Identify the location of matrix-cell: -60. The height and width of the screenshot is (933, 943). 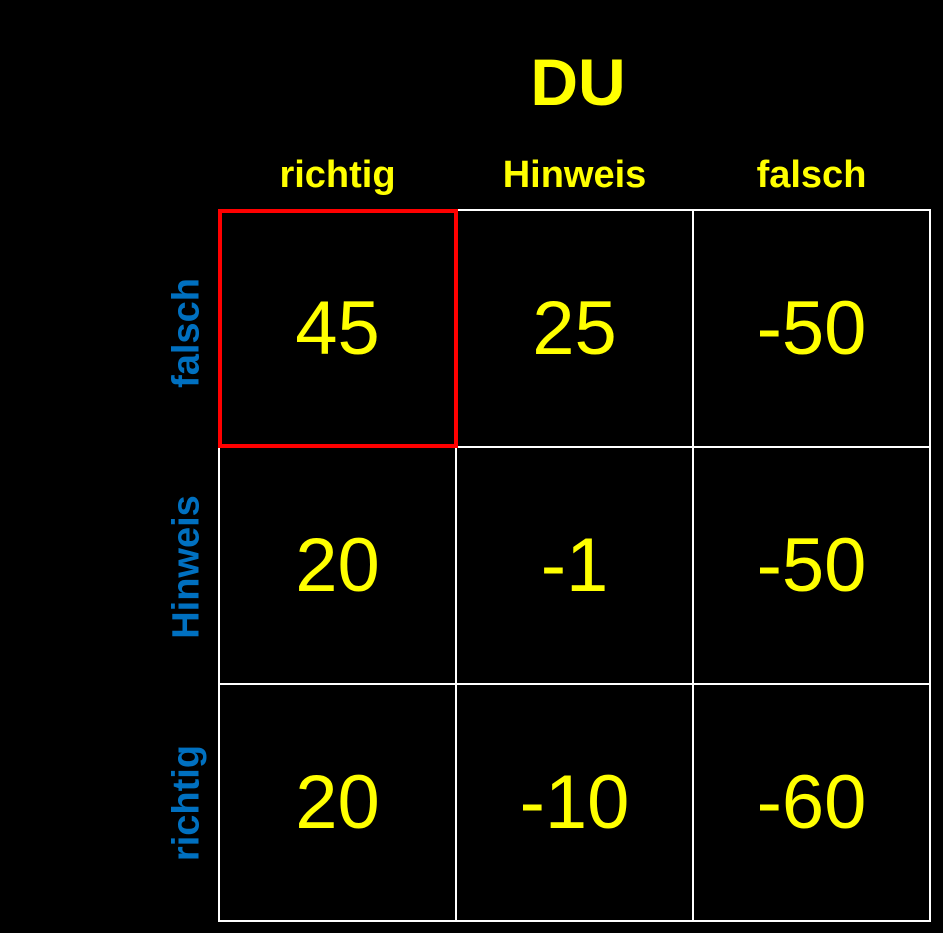
(811, 802).